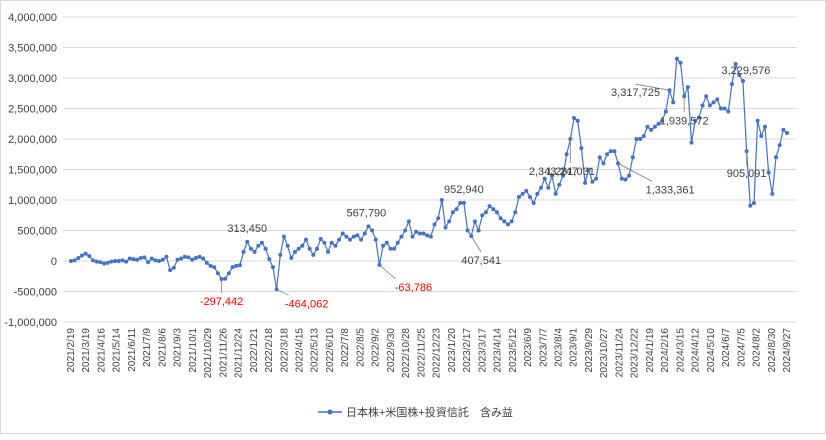 The height and width of the screenshot is (440, 826). Describe the element at coordinates (711, 350) in the screenshot. I see `x-tick-label: 2024/5/10` at that location.